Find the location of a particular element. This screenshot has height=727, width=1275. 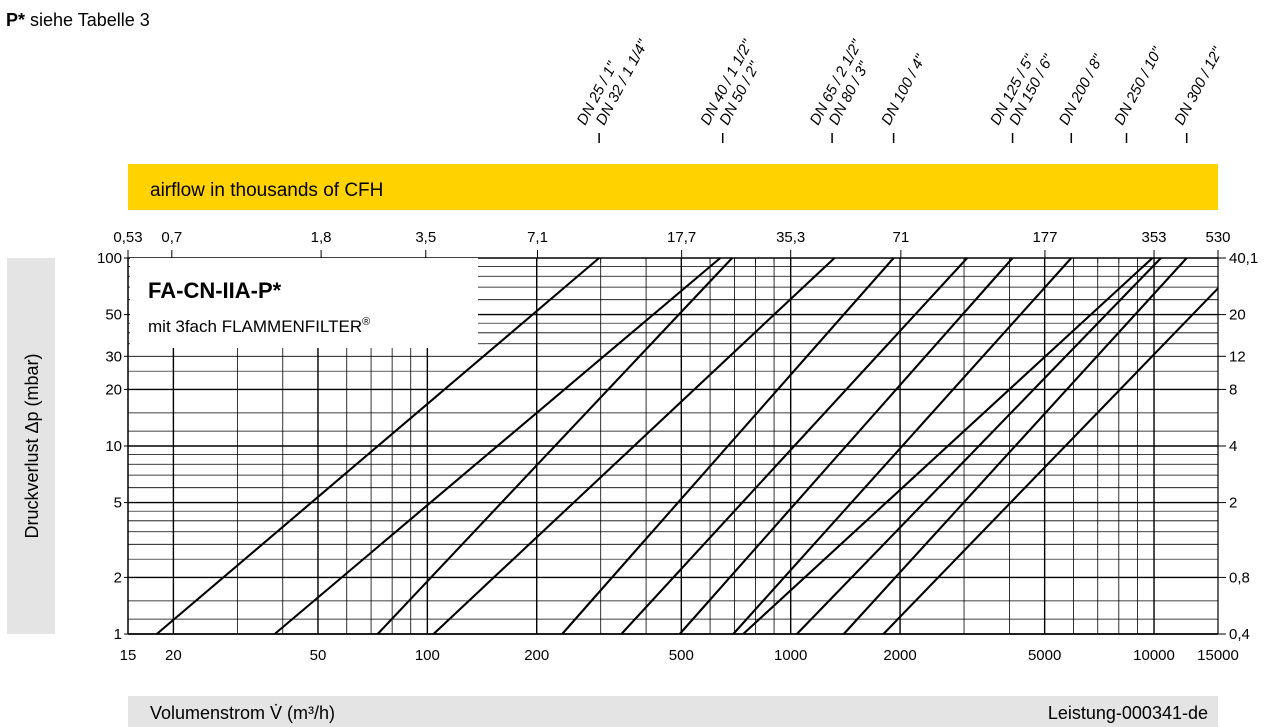

right-tick-label: 0,8 is located at coordinates (1239, 577).